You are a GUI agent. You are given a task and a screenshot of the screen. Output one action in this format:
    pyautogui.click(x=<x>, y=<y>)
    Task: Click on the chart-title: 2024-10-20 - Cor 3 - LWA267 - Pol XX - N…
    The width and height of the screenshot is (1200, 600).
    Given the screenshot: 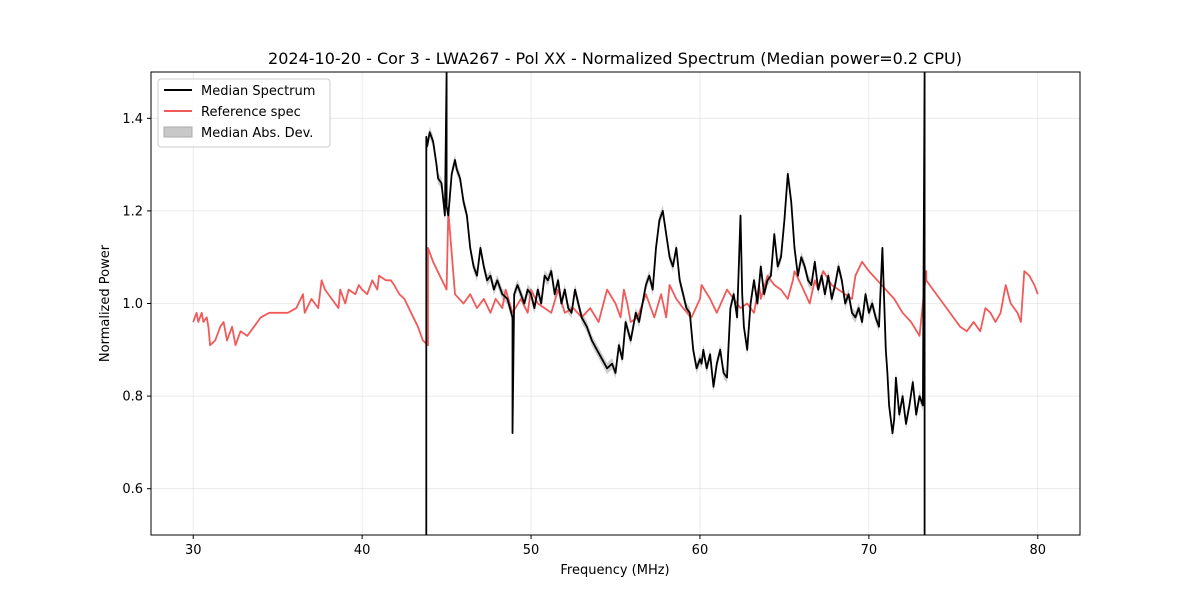 What is the action you would take?
    pyautogui.click(x=615, y=58)
    